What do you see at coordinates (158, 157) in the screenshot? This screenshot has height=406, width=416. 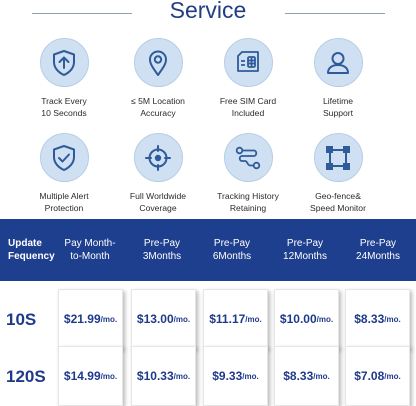 I see `crosshair-icon` at bounding box center [158, 157].